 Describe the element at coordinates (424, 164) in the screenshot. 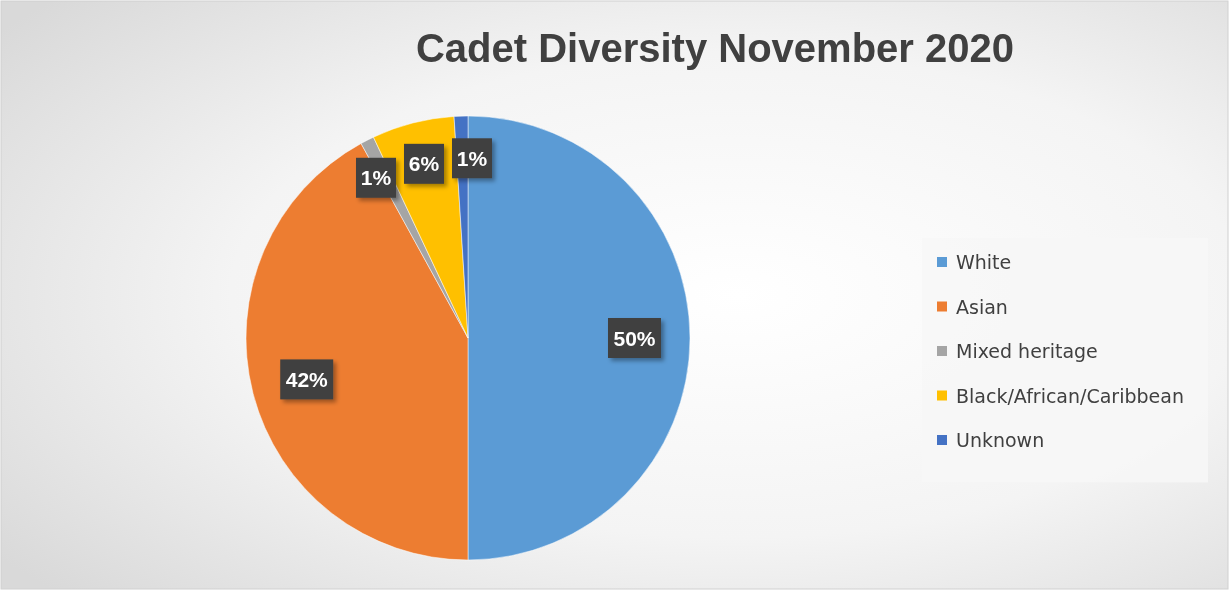

I see `data-label: 6%` at that location.